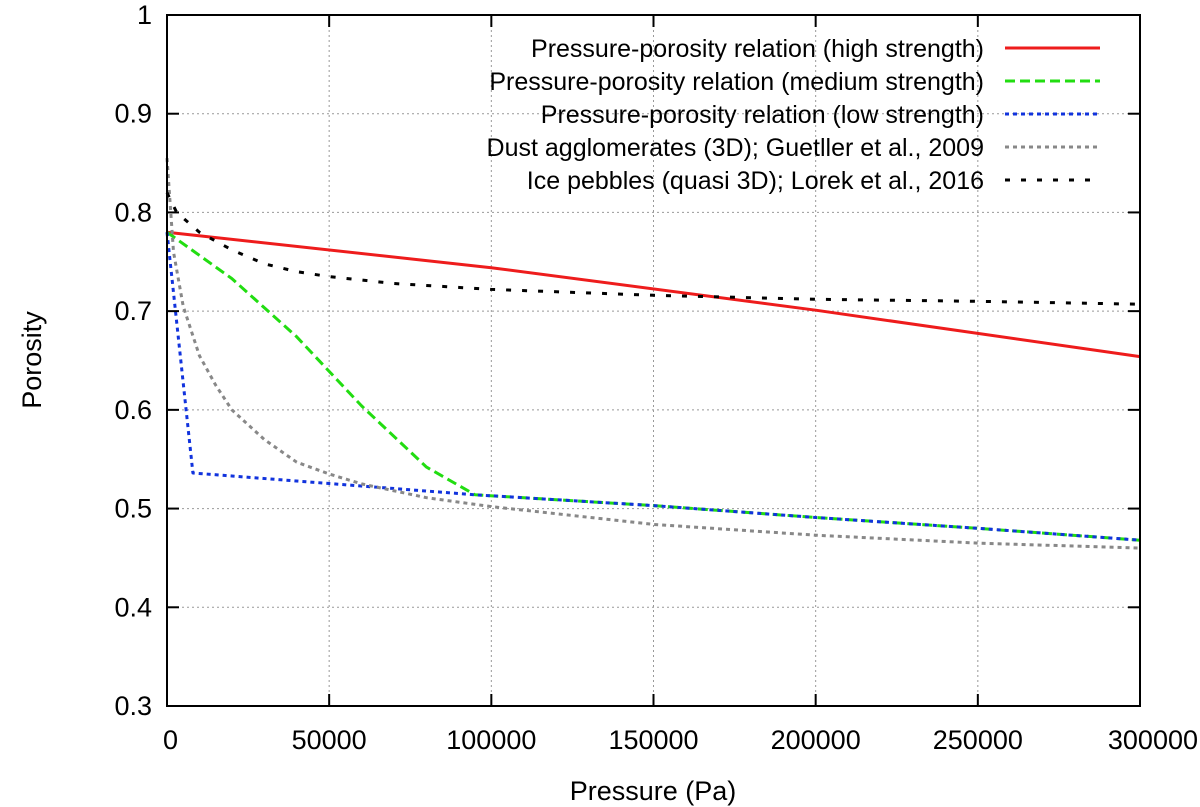  I want to click on y-tick-label: 1, so click(144, 15).